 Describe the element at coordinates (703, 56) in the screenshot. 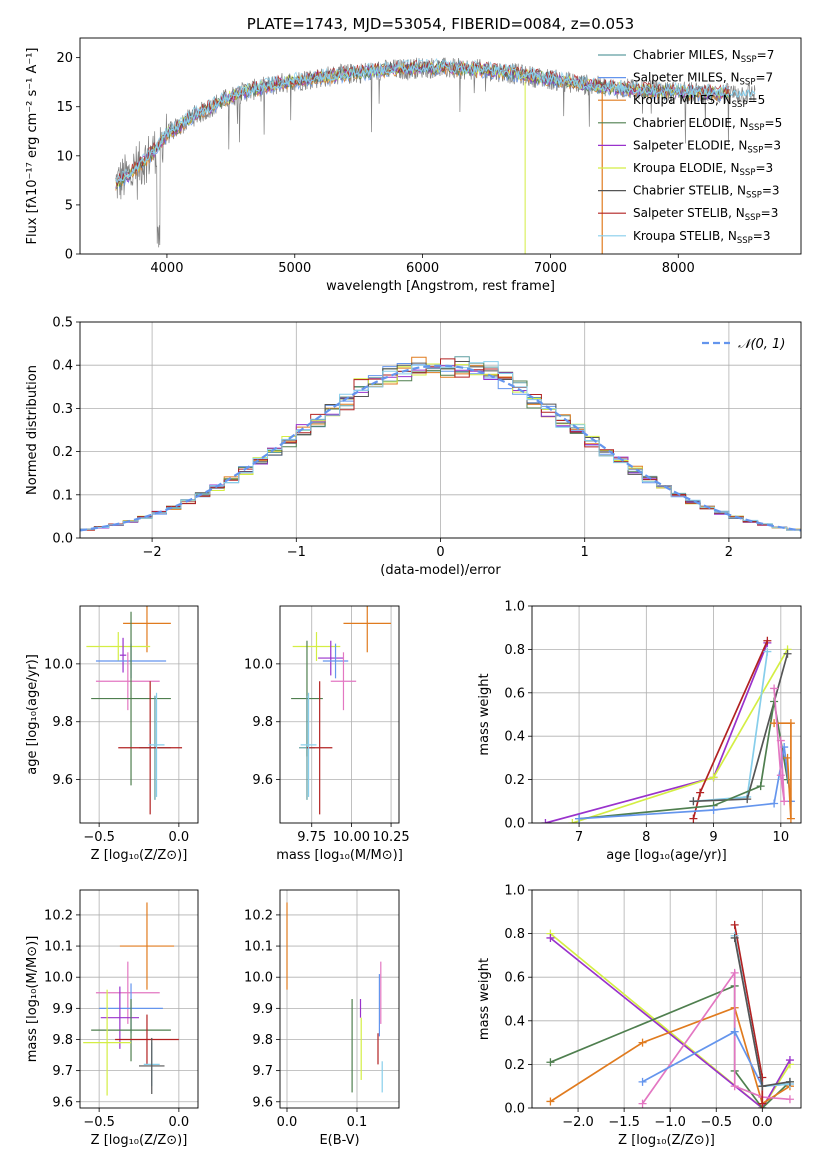

I see `legend-label: Chabrier MILES, NSSP=7` at that location.